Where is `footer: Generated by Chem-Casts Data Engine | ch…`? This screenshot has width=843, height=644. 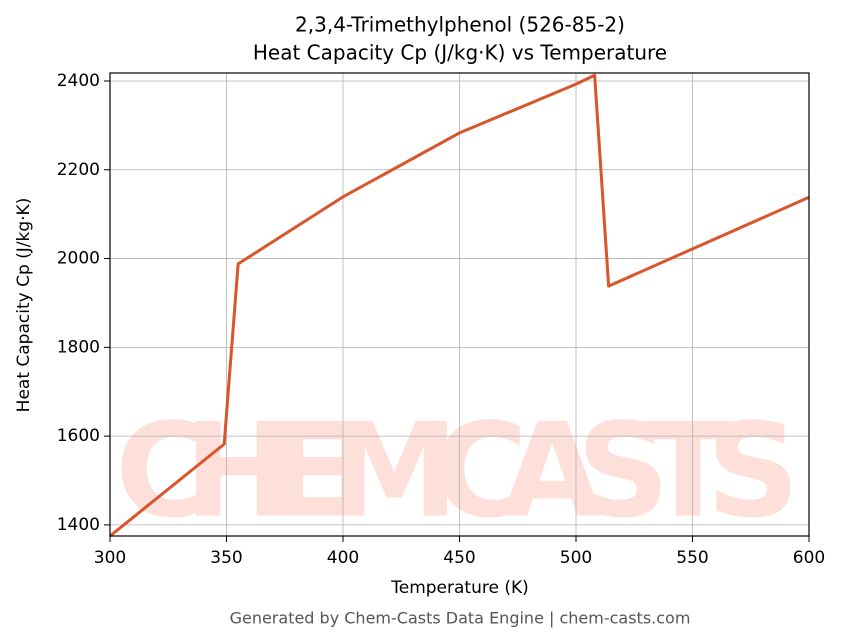
footer: Generated by Chem-Casts Data Engine | ch… is located at coordinates (460, 618).